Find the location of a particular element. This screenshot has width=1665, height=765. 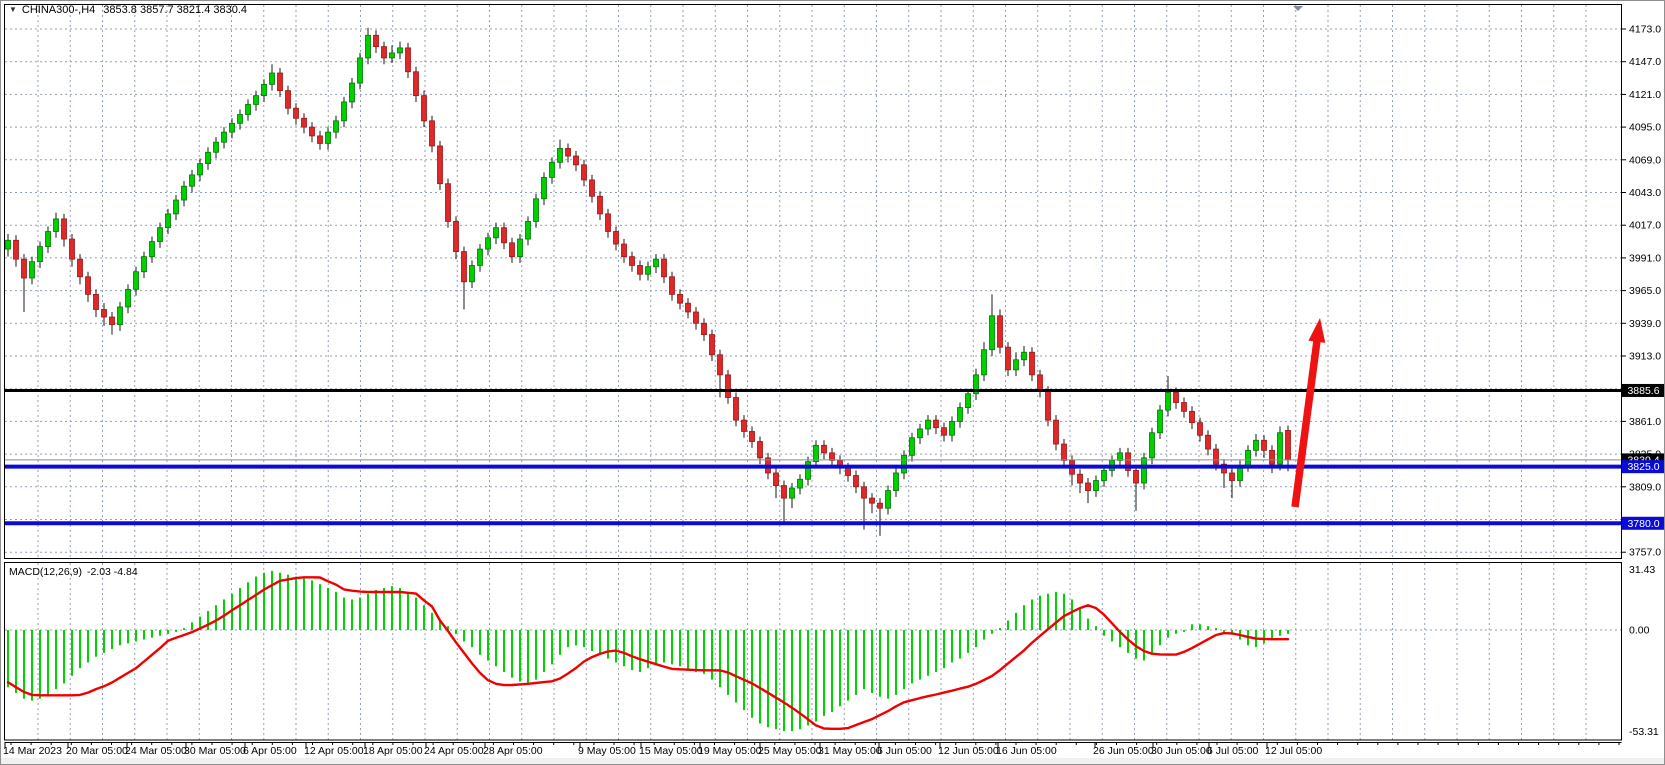

symbol-period-label: CHINA300-,H4 is located at coordinates (58, 10).